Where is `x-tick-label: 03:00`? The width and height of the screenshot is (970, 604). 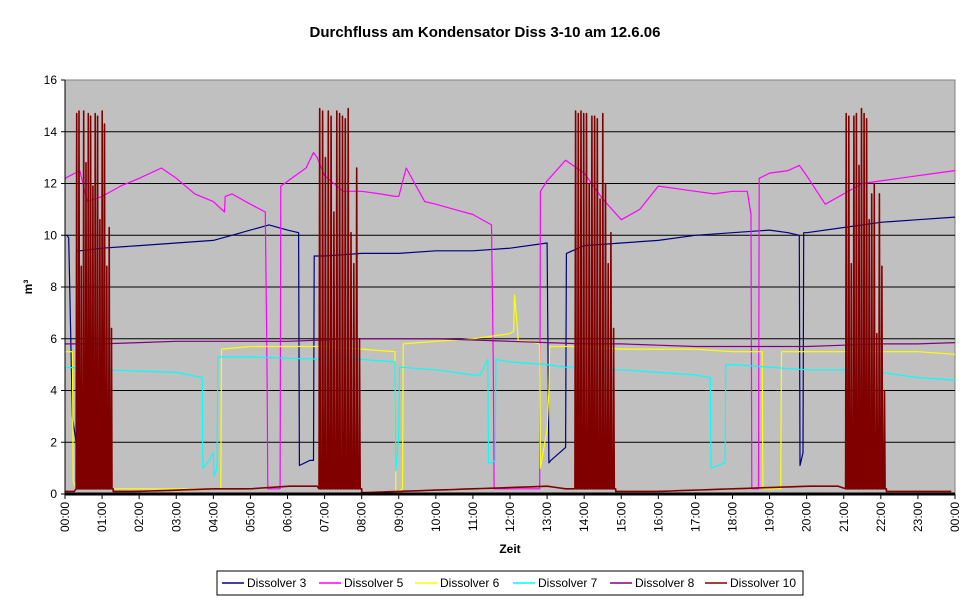 x-tick-label: 03:00 is located at coordinates (176, 517).